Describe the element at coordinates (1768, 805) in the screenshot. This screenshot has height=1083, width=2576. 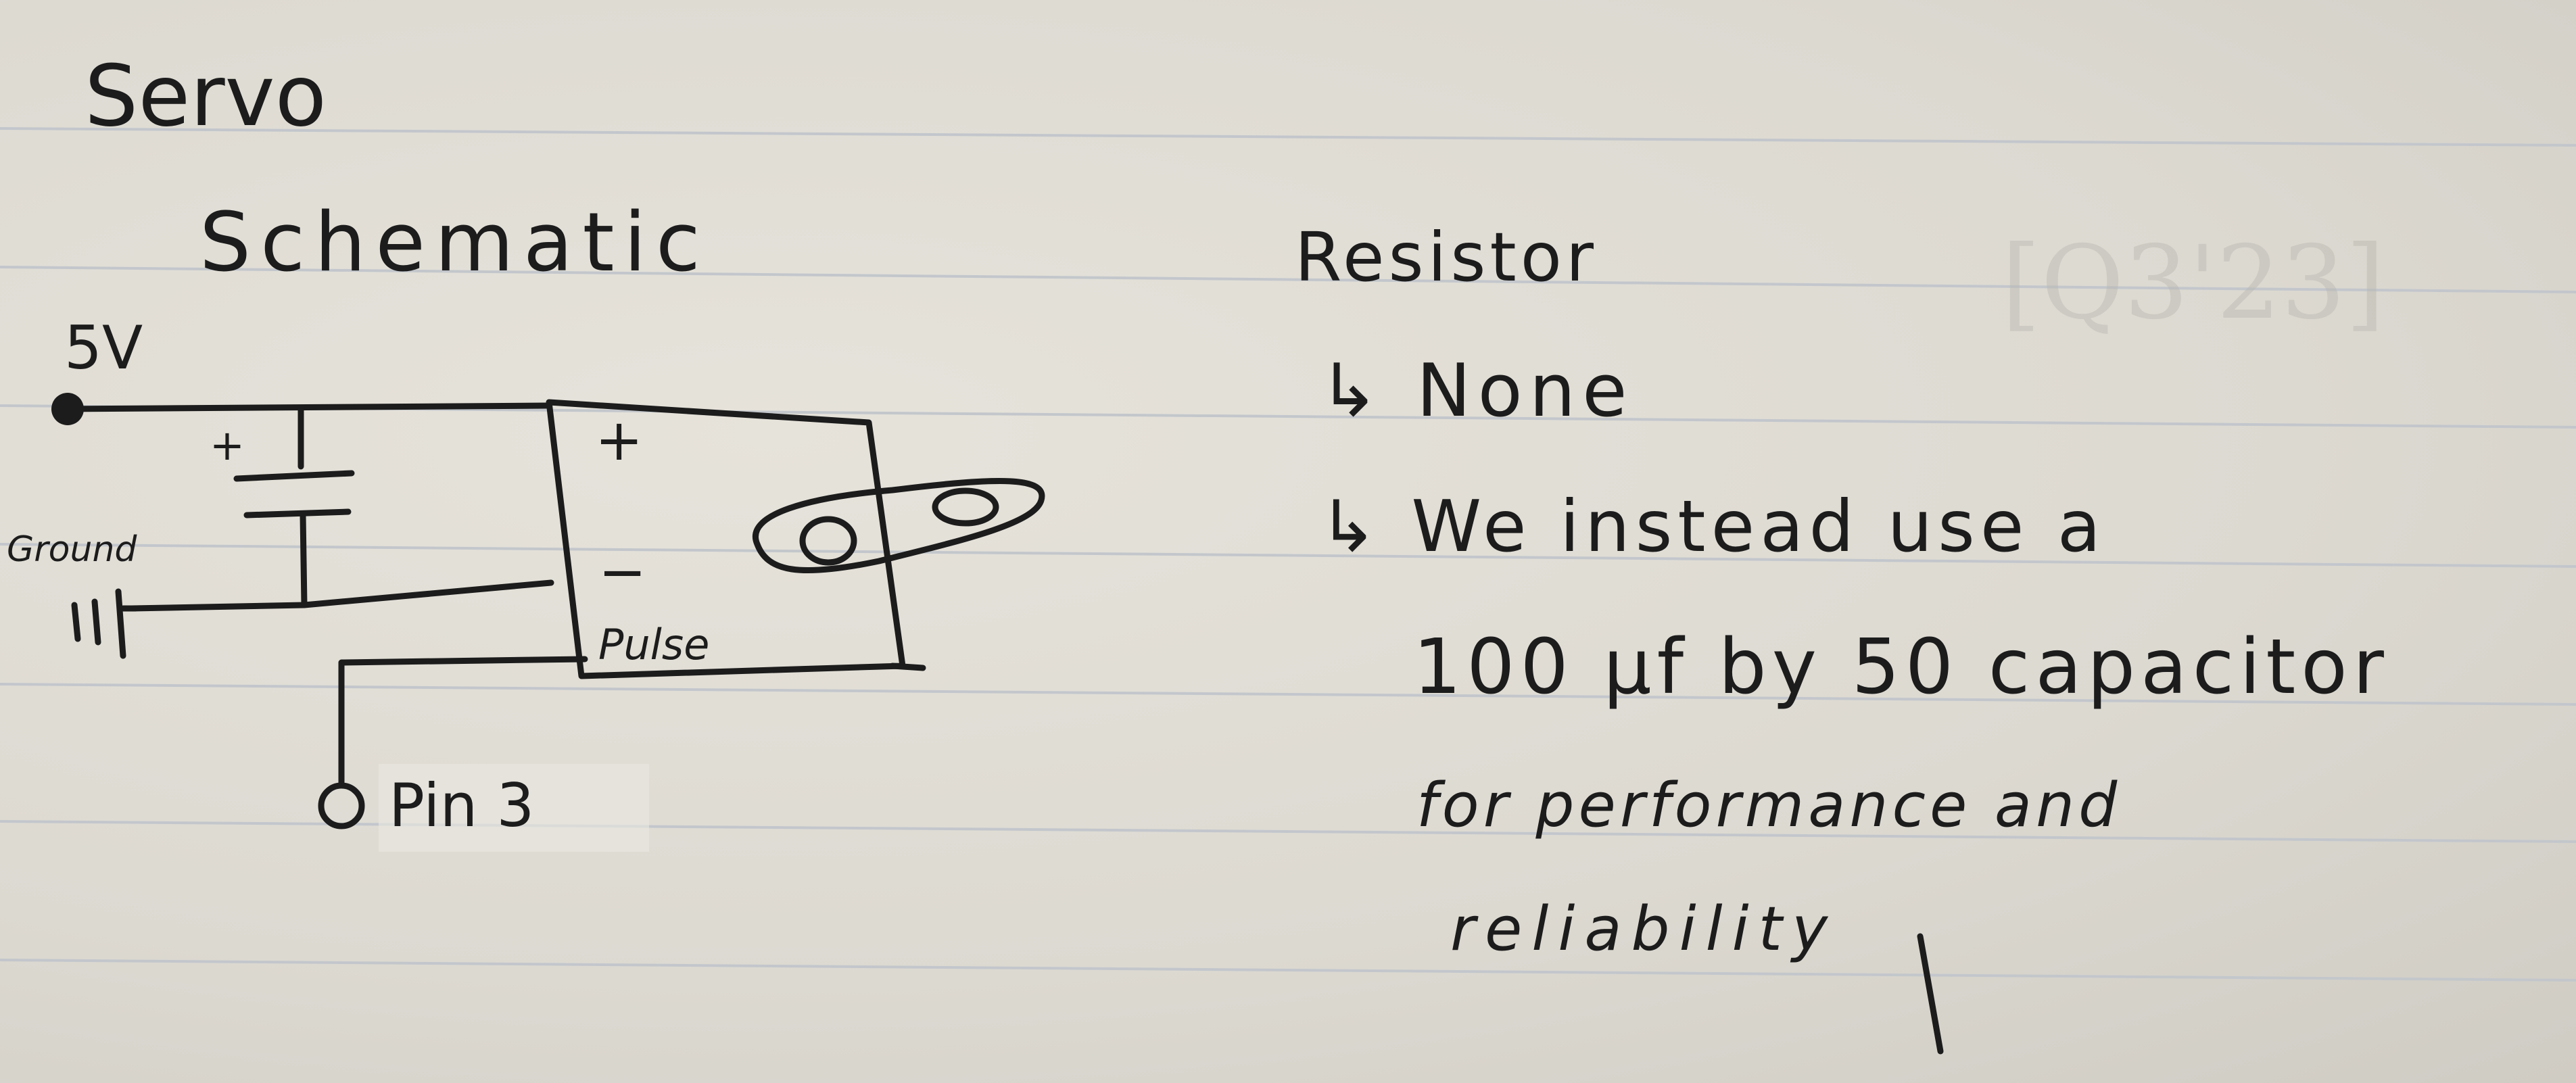
I see `note-line-4: for performance and` at that location.